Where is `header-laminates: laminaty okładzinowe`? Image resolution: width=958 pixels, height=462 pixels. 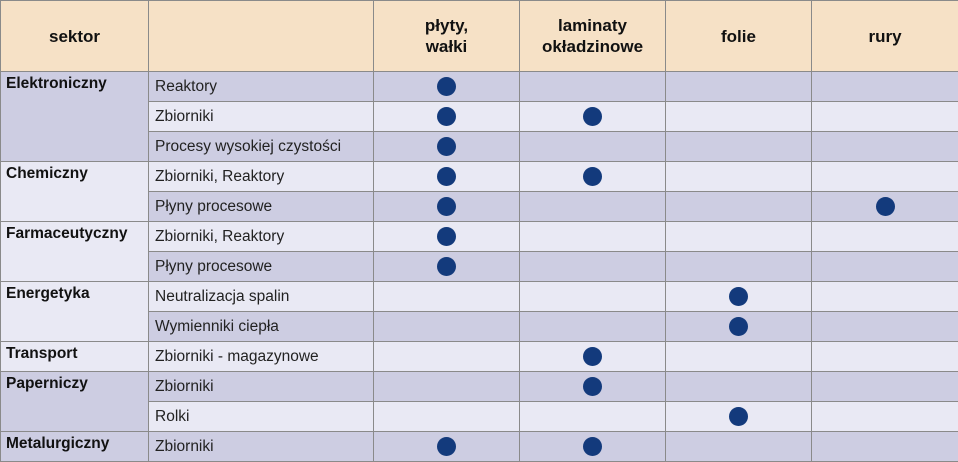 header-laminates: laminaty okładzinowe is located at coordinates (593, 36).